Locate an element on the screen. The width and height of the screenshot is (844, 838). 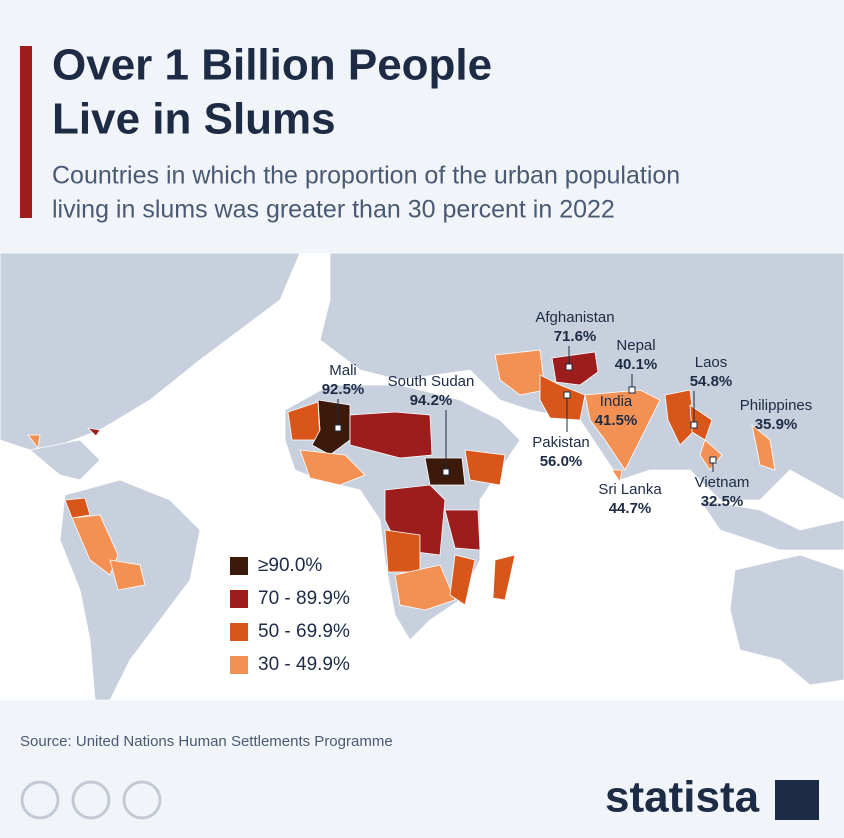
legend-label: ≥90.0% is located at coordinates (290, 565).